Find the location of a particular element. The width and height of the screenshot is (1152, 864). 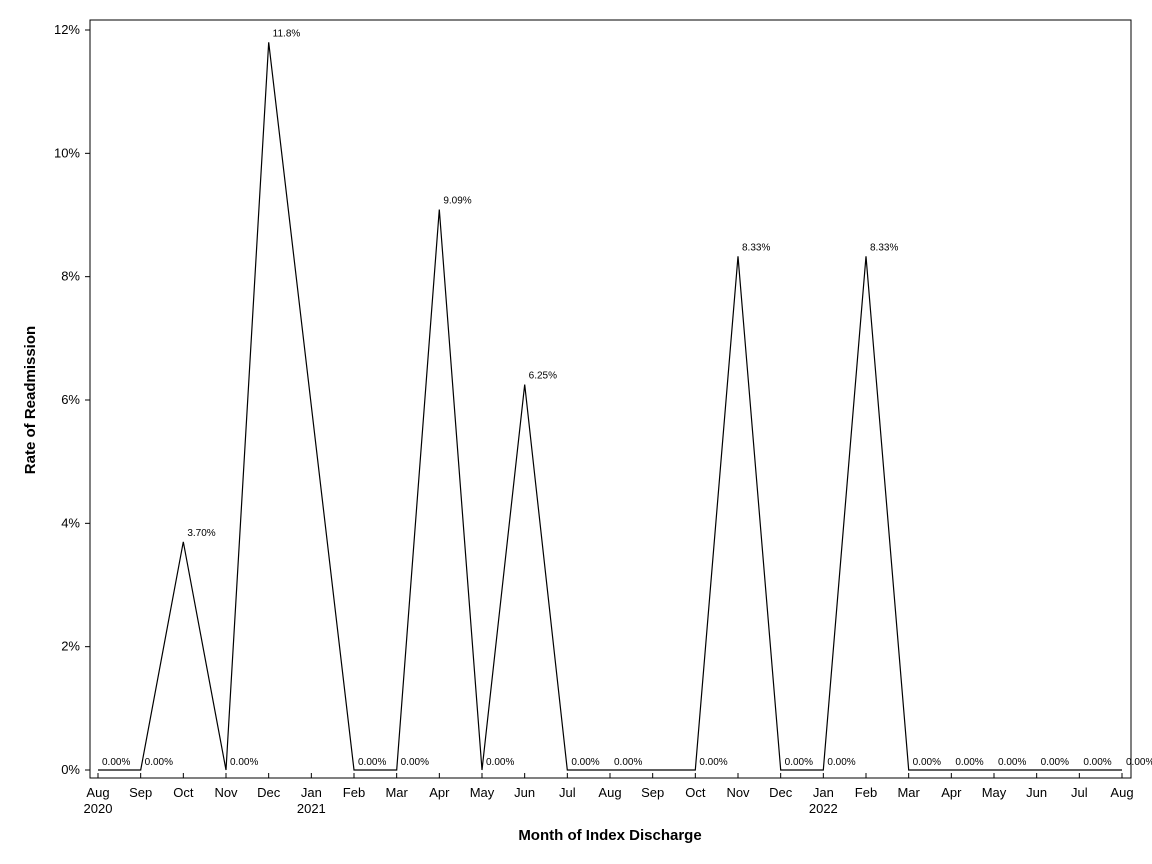

y-tick-label: 6% is located at coordinates (70, 399).